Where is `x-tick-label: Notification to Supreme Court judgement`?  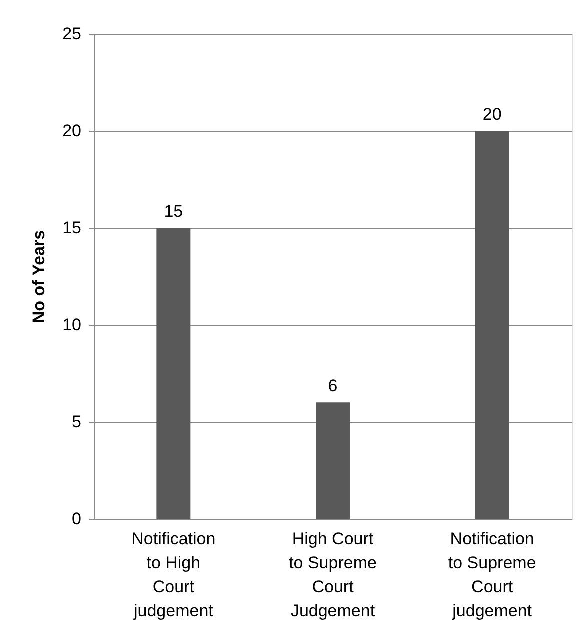 x-tick-label: Notification to Supreme Court judgement is located at coordinates (492, 575).